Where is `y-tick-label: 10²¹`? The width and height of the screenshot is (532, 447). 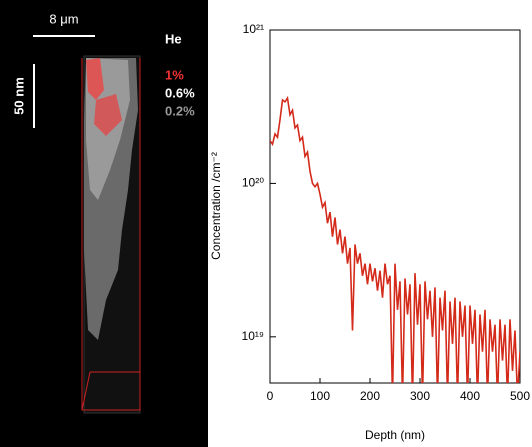
y-tick-label: 10²¹ is located at coordinates (253, 29).